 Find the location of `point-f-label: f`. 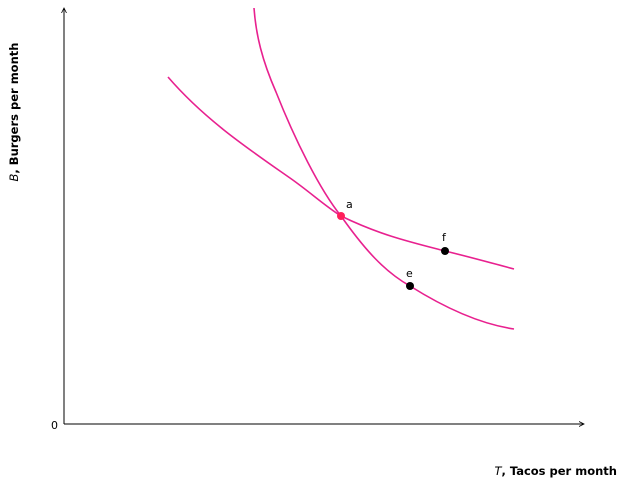

point-f-label: f is located at coordinates (444, 237).